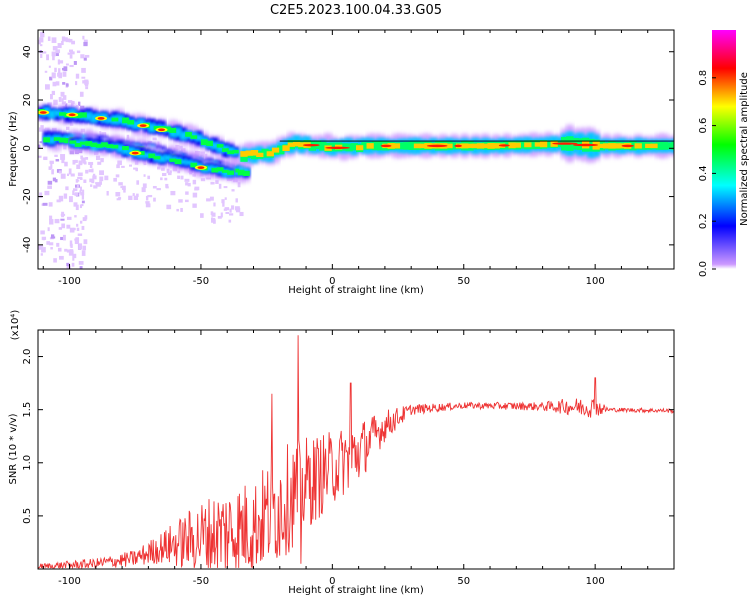 The height and width of the screenshot is (600, 750). I want to click on colorbar-tick-label: 0.8, so click(703, 78).